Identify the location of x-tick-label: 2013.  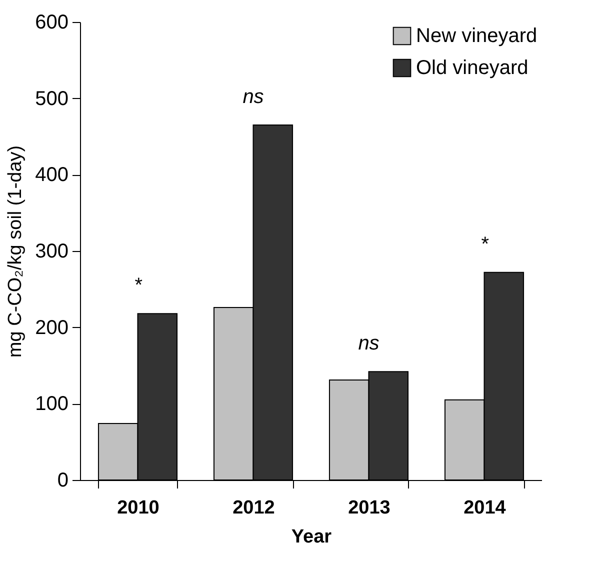
(369, 508).